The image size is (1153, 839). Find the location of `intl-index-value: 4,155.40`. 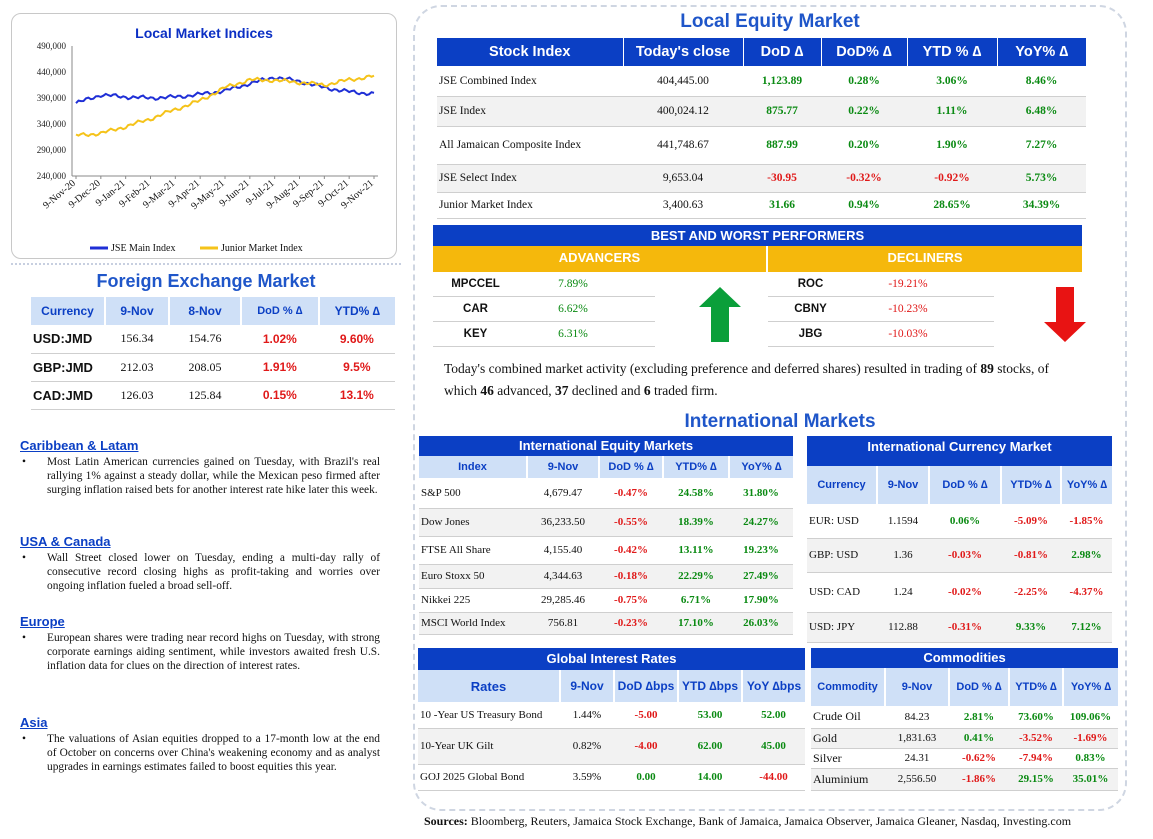

intl-index-value: 4,155.40 is located at coordinates (563, 550).